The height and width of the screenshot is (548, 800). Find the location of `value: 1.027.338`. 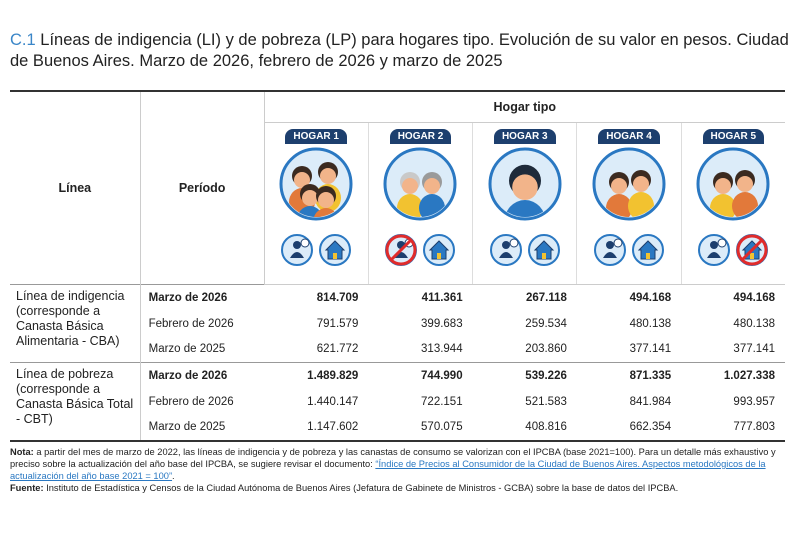

value: 1.027.338 is located at coordinates (733, 375).